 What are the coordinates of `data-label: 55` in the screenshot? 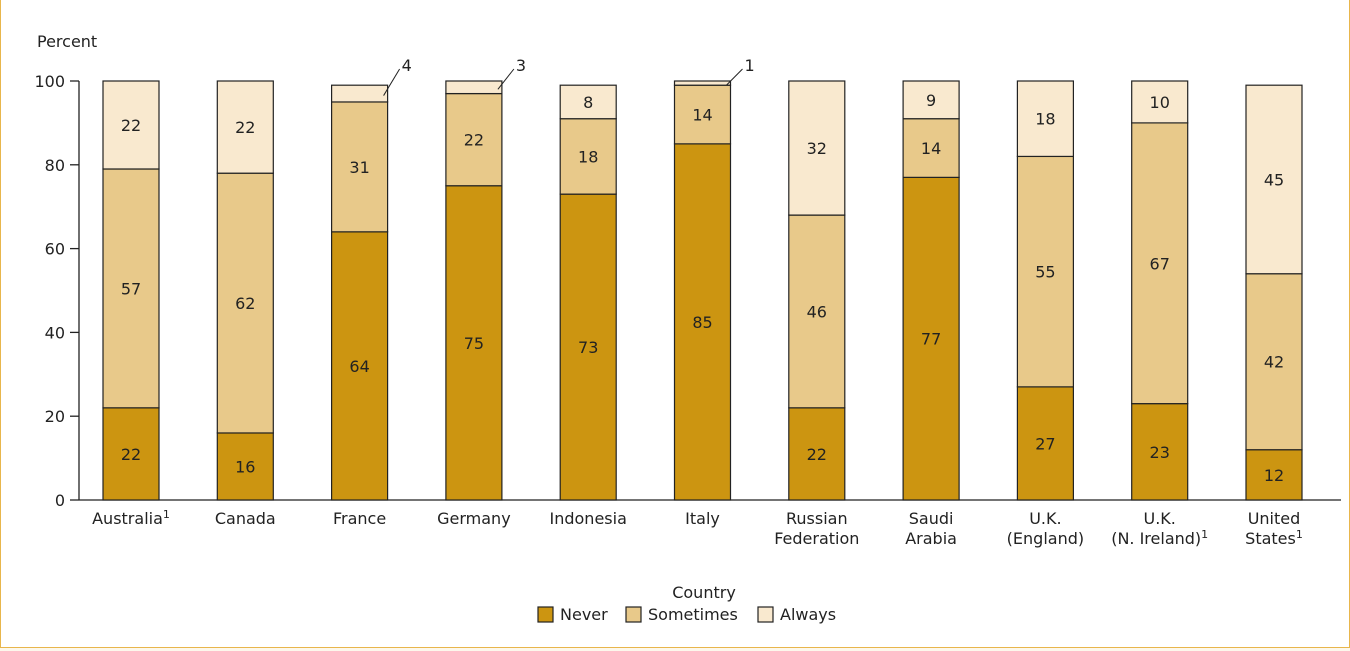 It's located at (1045, 272).